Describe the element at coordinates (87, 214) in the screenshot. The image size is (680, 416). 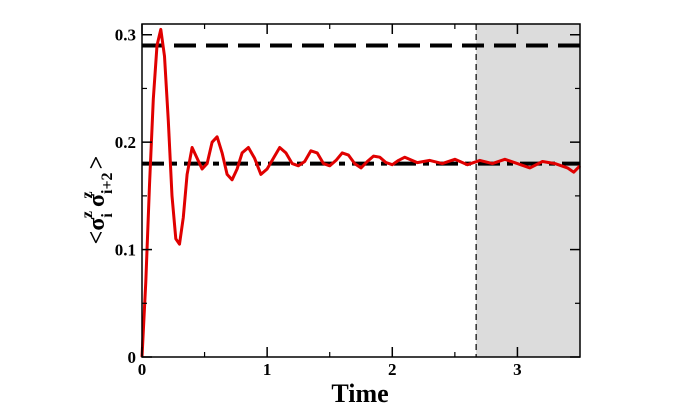
I see `y-axis-title-sup-1: z` at that location.